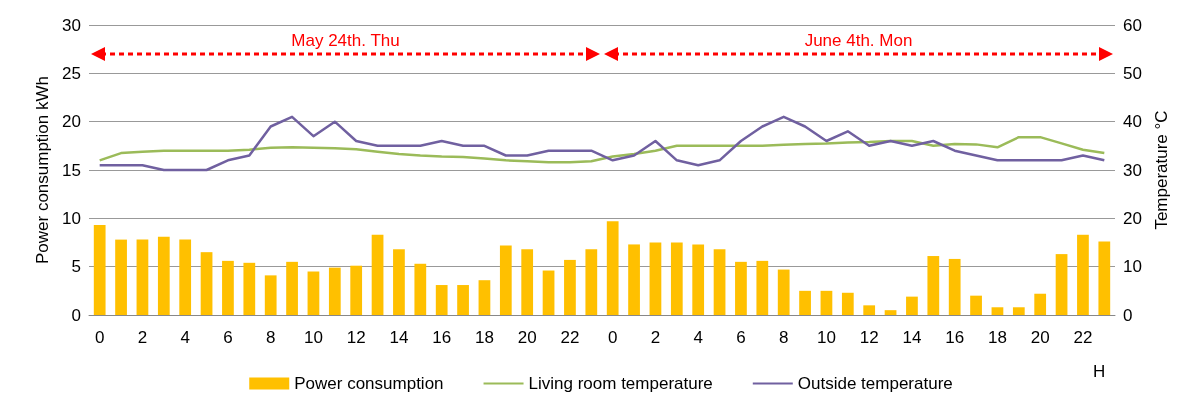 Image resolution: width=1202 pixels, height=407 pixels. What do you see at coordinates (42, 170) in the screenshot?
I see `y-axis-title: Power consumption kWh` at bounding box center [42, 170].